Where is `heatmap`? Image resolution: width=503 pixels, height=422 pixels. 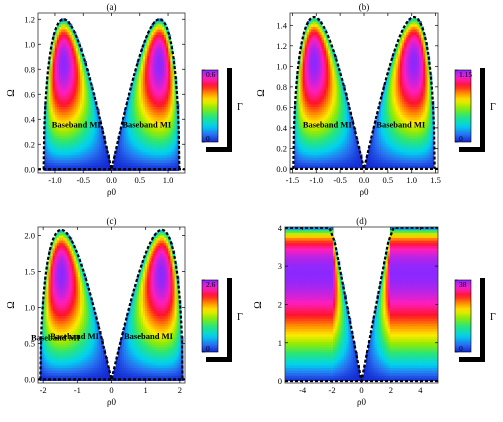
heatmap is located at coordinates (111, 94).